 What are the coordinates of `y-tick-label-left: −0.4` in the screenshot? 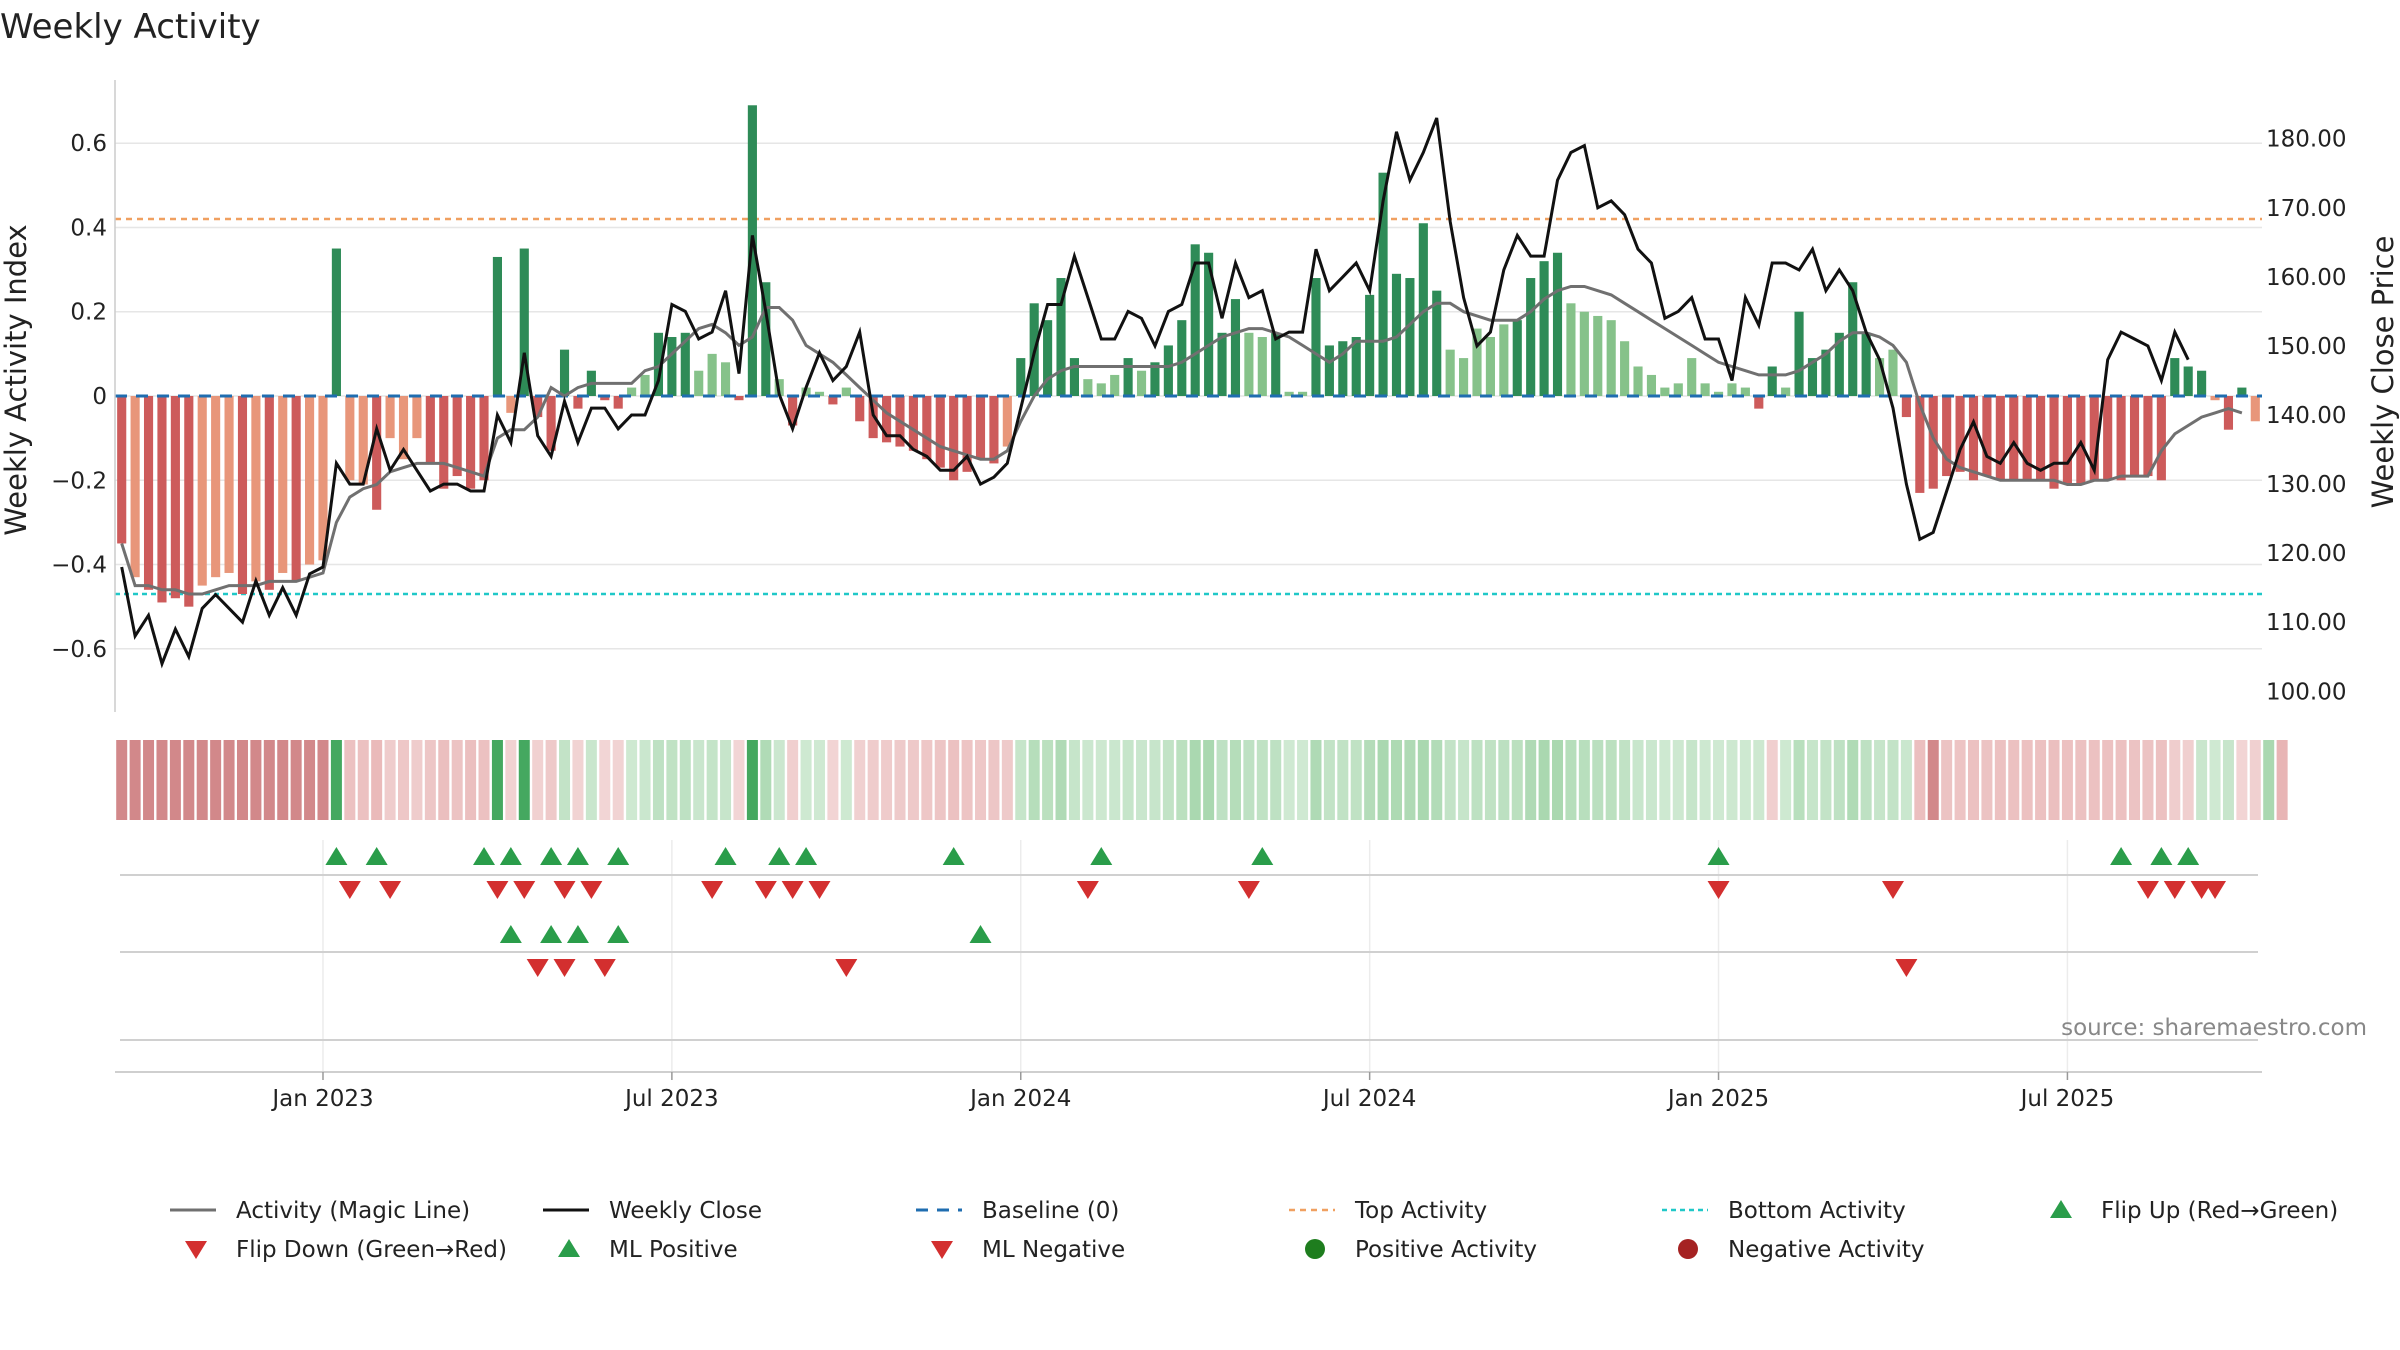 It's located at (79, 566).